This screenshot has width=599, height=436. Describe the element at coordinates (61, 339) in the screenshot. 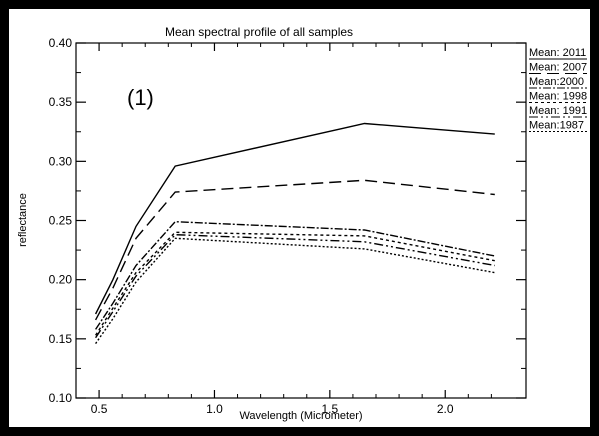

I see `y-tick-label: 0.15` at that location.